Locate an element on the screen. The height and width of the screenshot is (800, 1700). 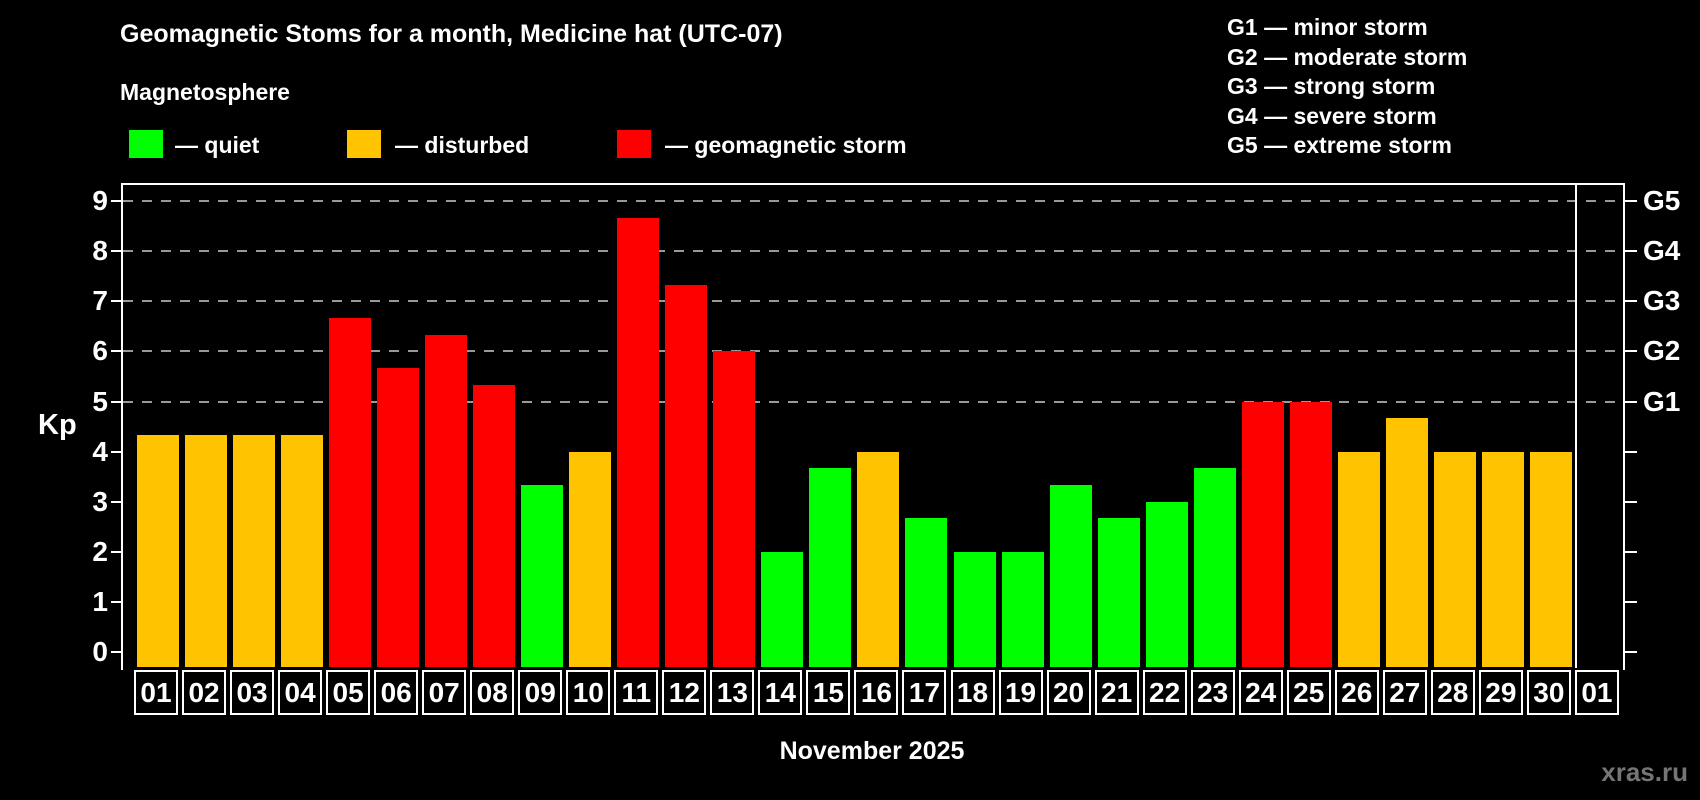
x-axis-day-cell-21: 21 is located at coordinates (1116, 692).